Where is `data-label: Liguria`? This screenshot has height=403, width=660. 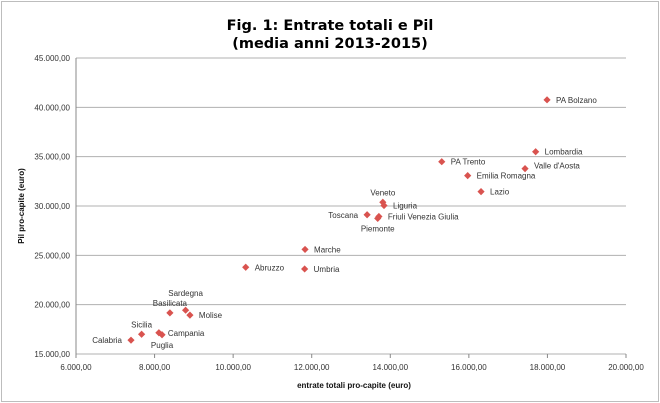
data-label: Liguria is located at coordinates (405, 206).